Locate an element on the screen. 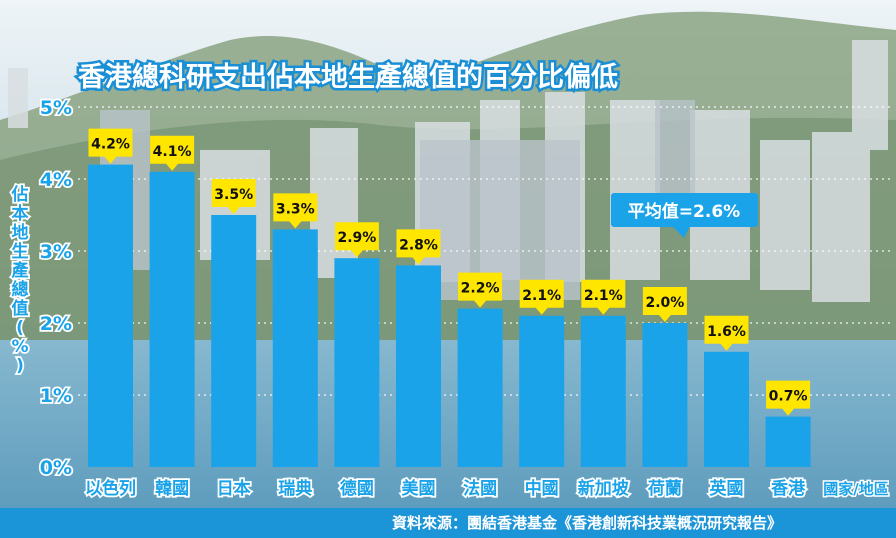 This screenshot has width=896, height=538. x-axis-label: 國家/地區 is located at coordinates (855, 489).